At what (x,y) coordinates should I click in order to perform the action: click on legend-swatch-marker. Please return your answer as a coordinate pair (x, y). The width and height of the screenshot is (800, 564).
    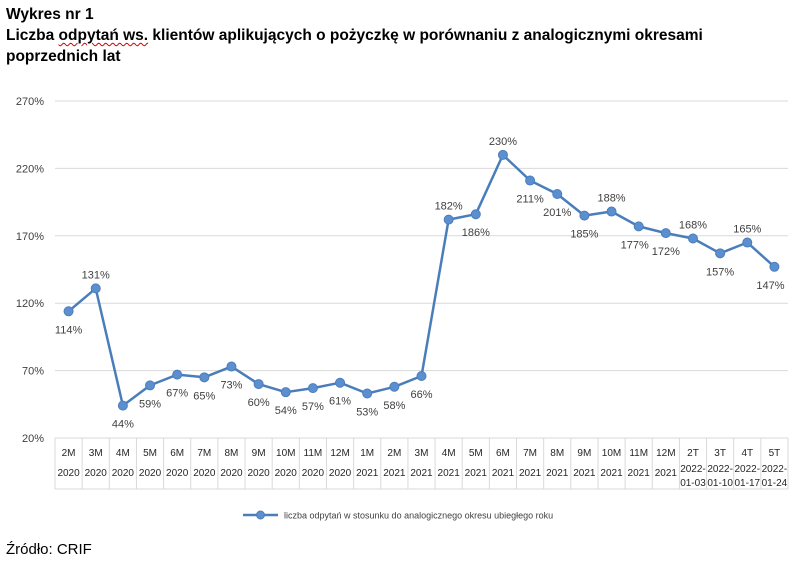
    Looking at the image, I should click on (260, 515).